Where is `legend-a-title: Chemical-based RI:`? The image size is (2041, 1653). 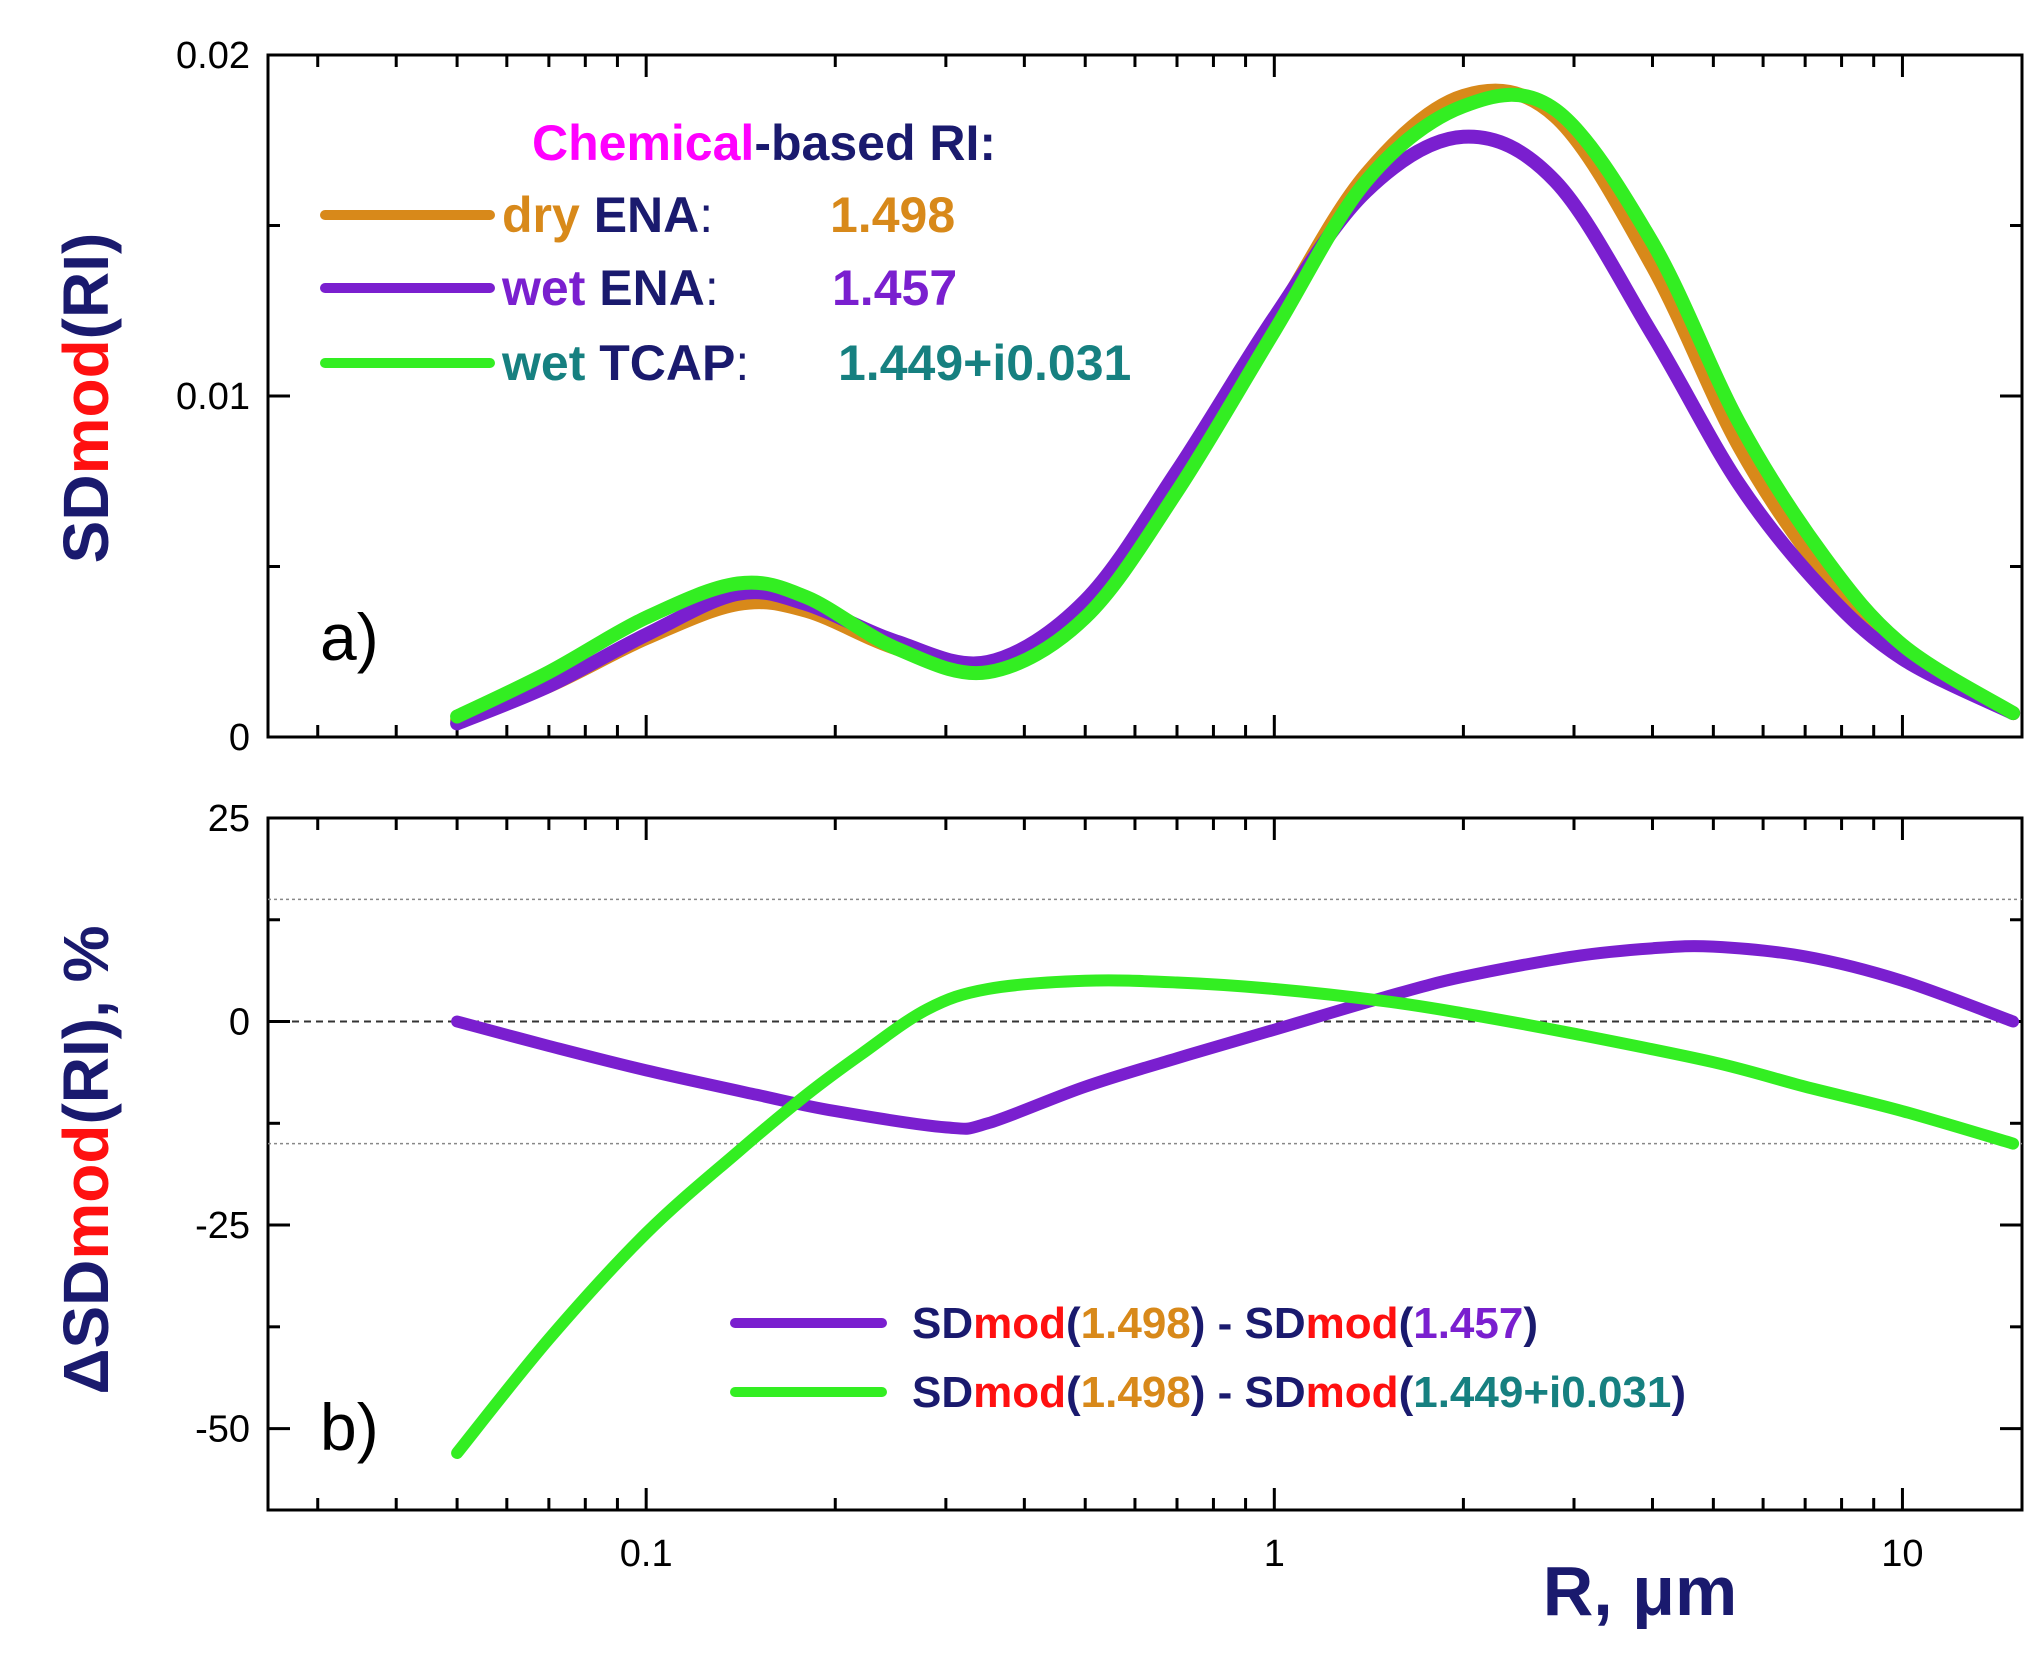
legend-a-title: Chemical-based RI: is located at coordinates (764, 143).